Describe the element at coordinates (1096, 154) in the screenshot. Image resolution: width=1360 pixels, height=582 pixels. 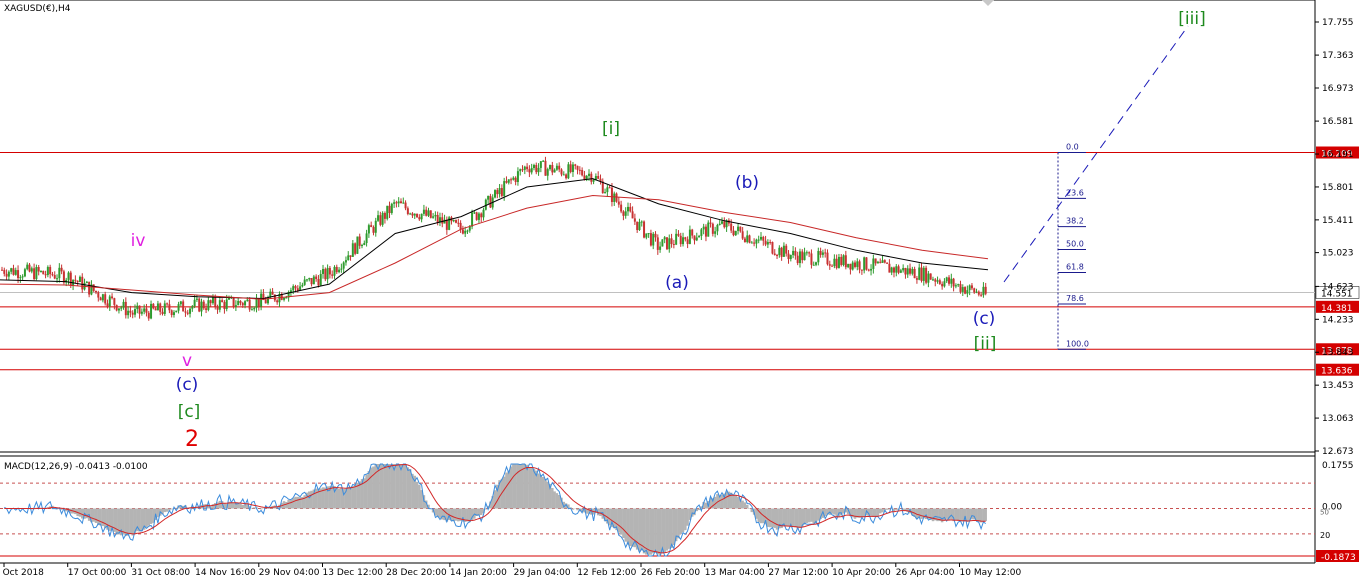
I see `wave-iii-projection-line` at that location.